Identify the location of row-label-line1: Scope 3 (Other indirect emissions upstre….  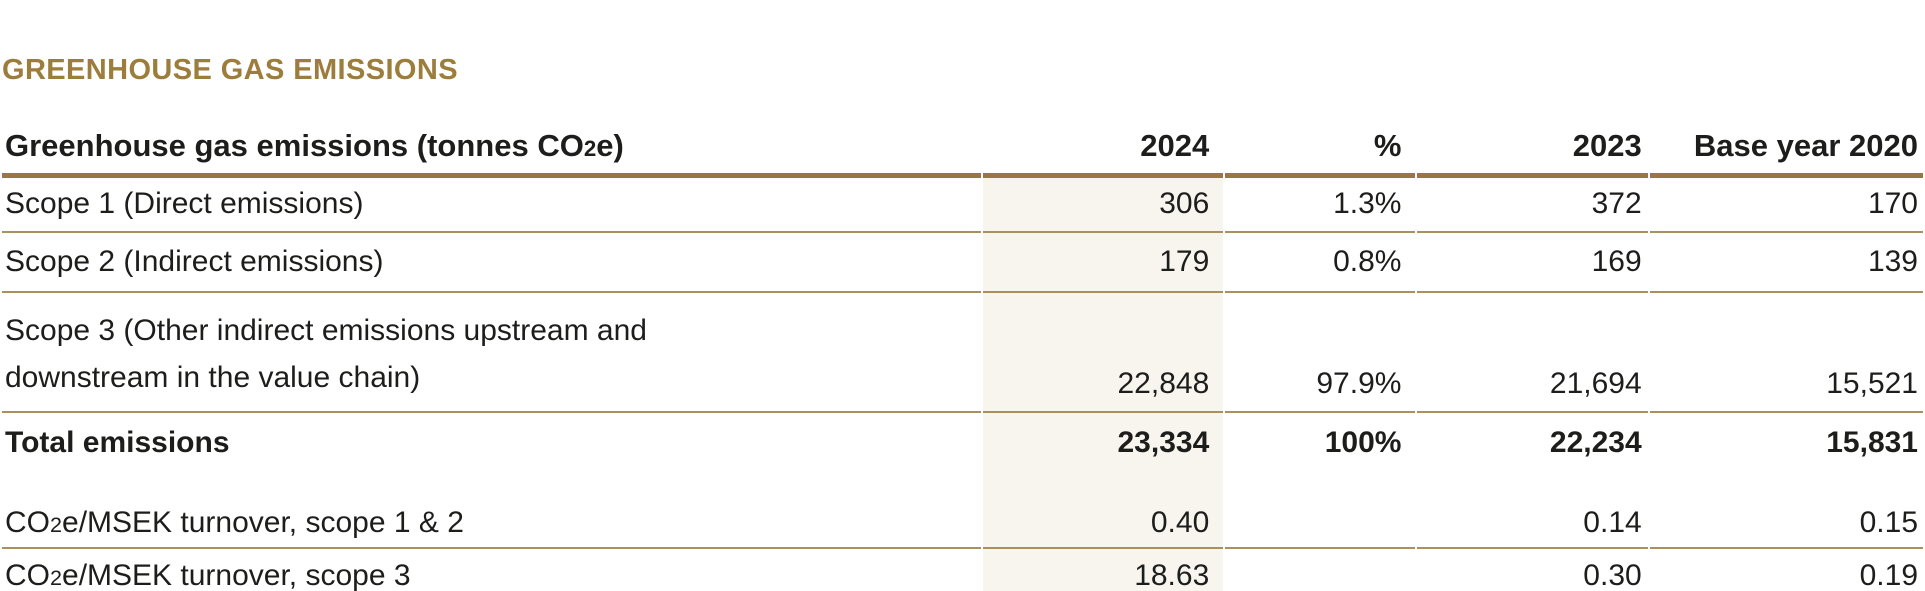
(326, 330).